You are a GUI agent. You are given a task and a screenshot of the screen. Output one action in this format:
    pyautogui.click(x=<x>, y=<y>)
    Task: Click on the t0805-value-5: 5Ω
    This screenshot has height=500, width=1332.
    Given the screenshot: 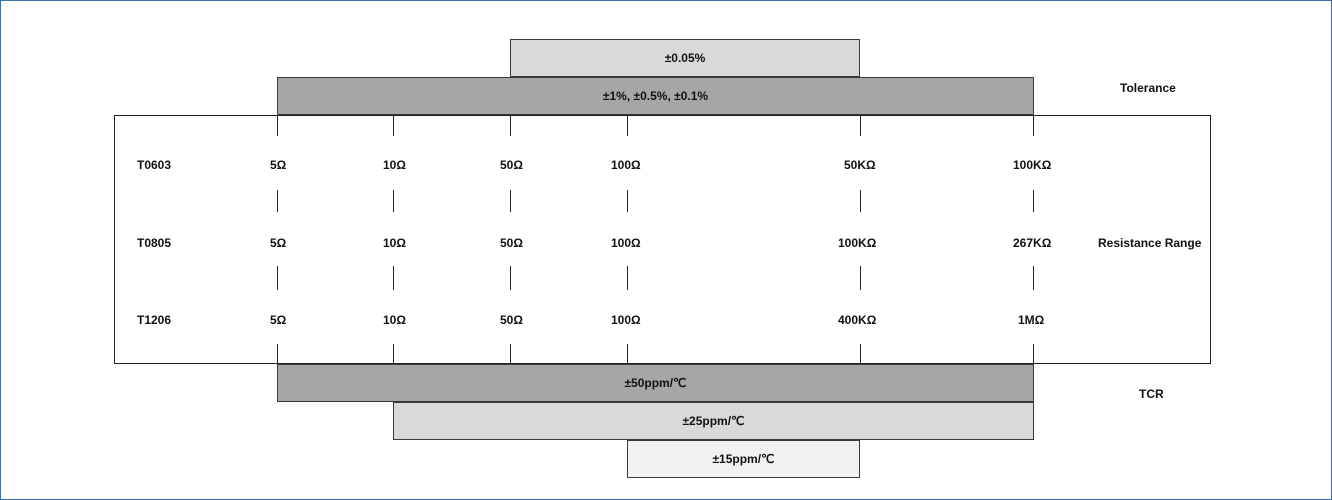 What is the action you would take?
    pyautogui.click(x=278, y=243)
    